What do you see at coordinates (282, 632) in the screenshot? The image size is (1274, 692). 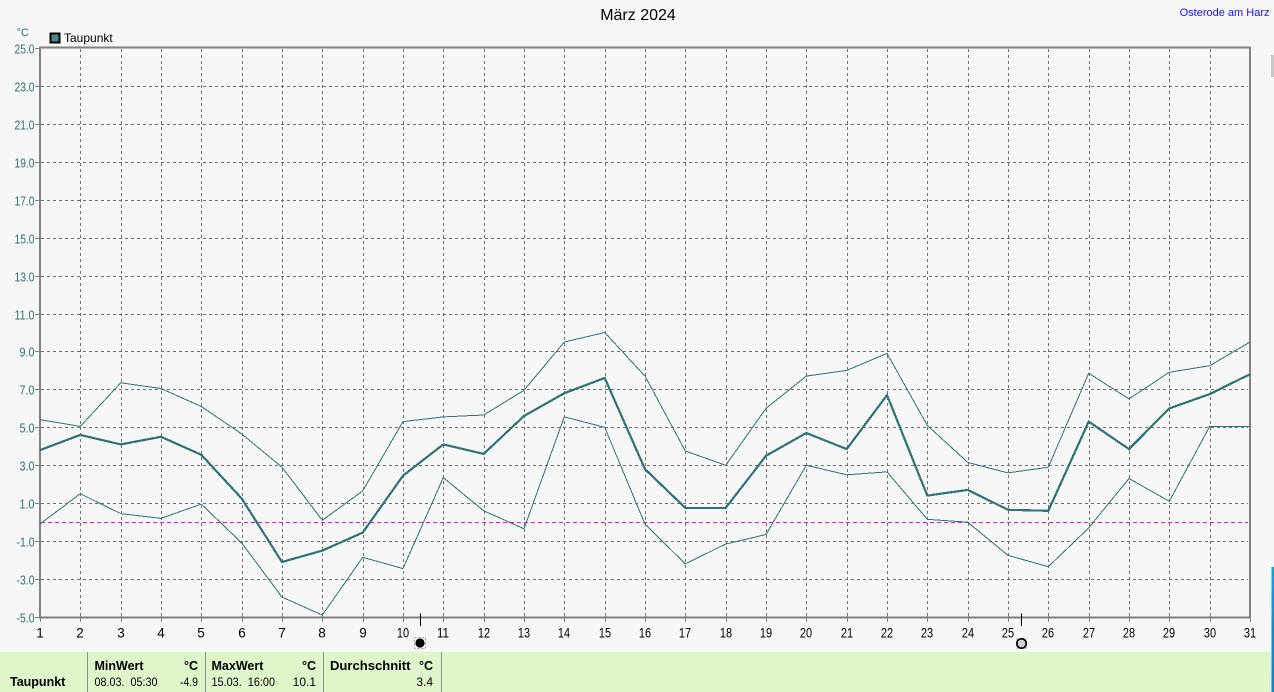 I see `svg-text: 7` at bounding box center [282, 632].